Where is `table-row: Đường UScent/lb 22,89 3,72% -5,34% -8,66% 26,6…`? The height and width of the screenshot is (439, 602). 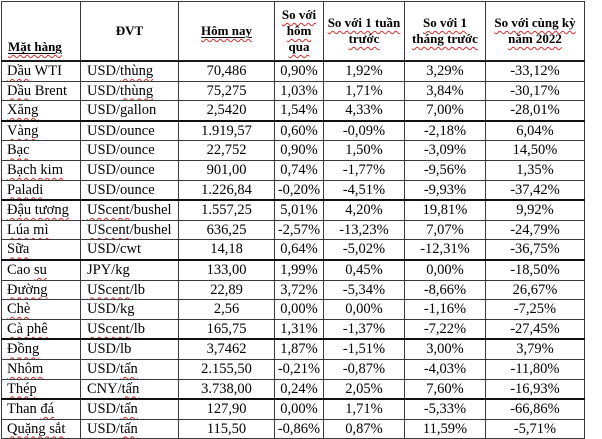
table-row: Đường UScent/lb 22,89 3,72% -5,34% -8,66% 26,6… is located at coordinates (293, 290).